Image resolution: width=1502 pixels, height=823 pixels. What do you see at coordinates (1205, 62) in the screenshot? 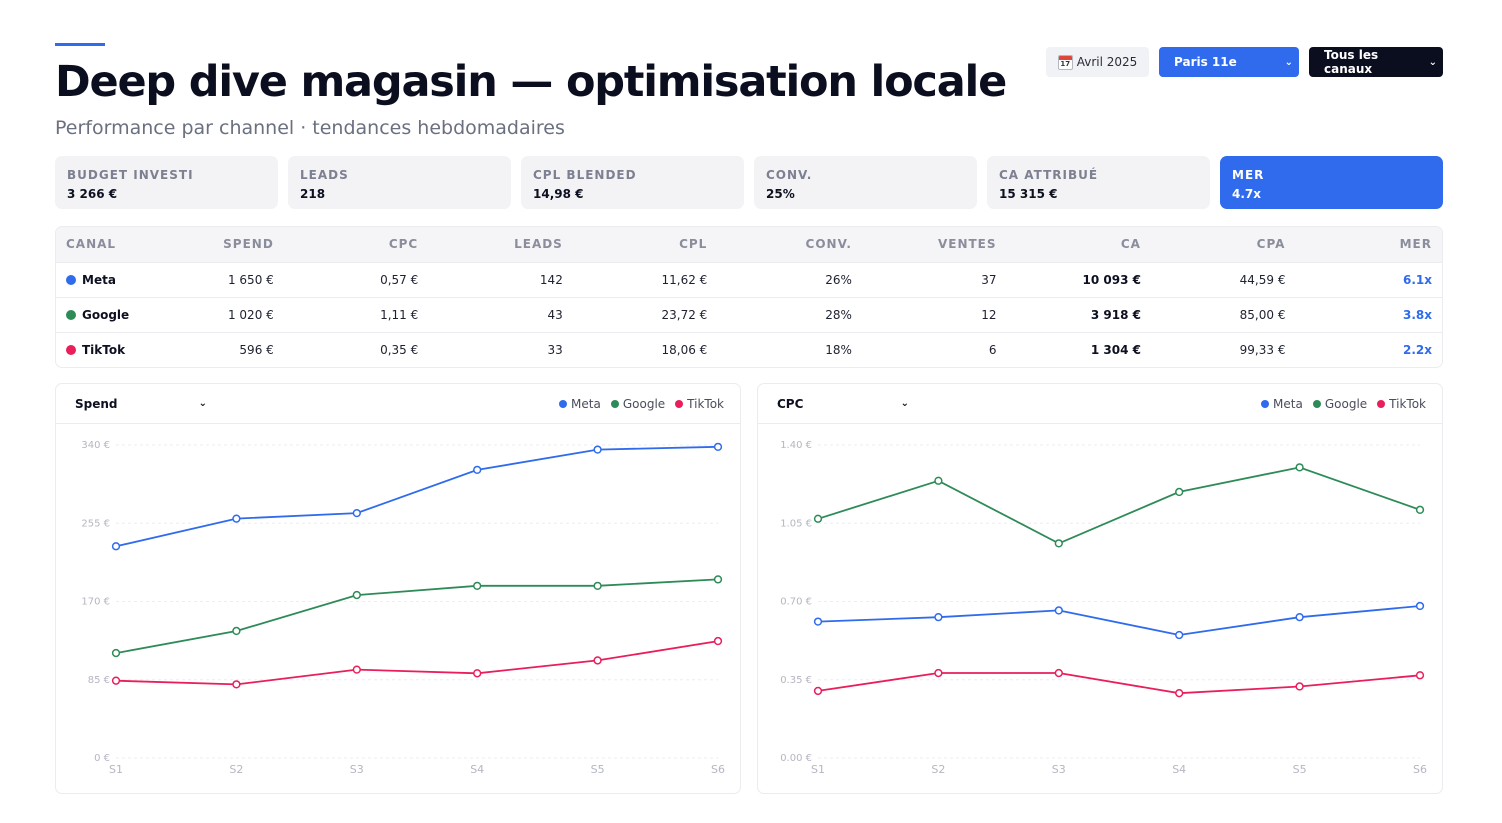
I see `store-select-value: Paris 11e` at bounding box center [1205, 62].